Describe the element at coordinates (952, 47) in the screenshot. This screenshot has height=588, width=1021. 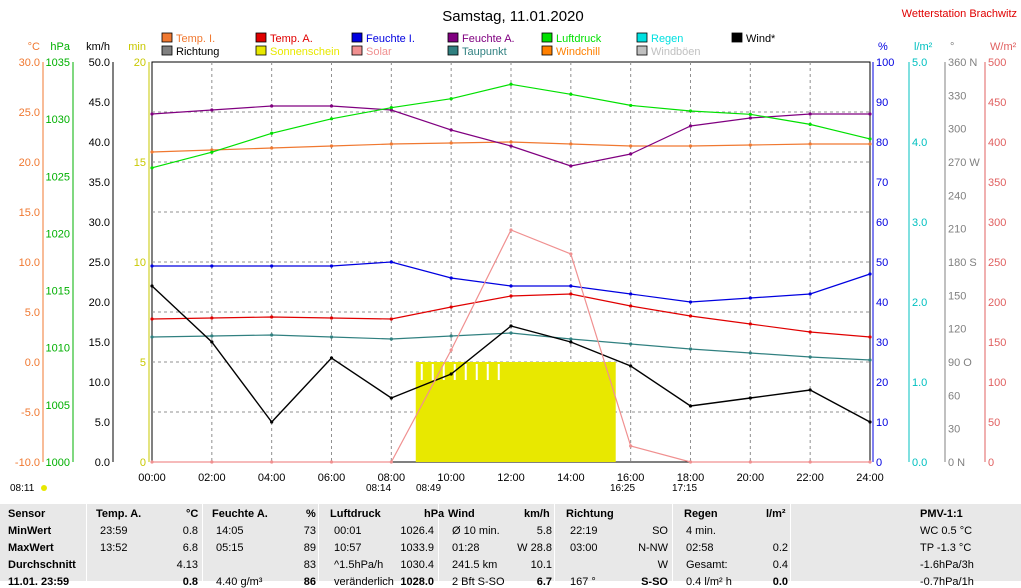
I see `deg-unit: °` at that location.